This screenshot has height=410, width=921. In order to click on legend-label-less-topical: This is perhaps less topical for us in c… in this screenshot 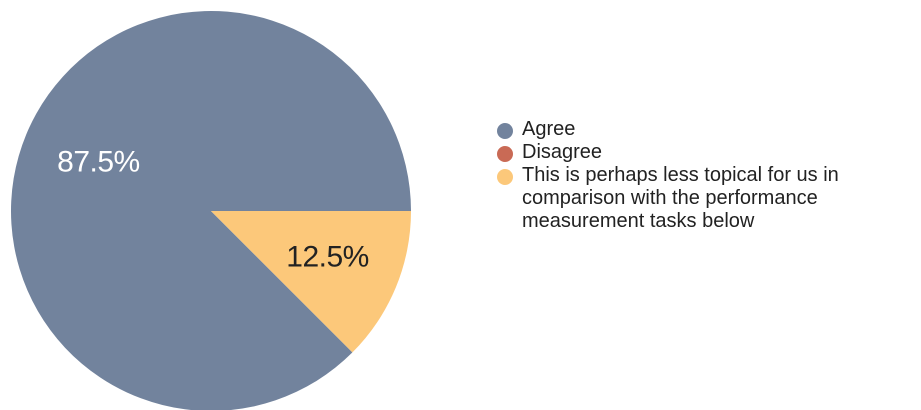, I will do `click(680, 198)`.